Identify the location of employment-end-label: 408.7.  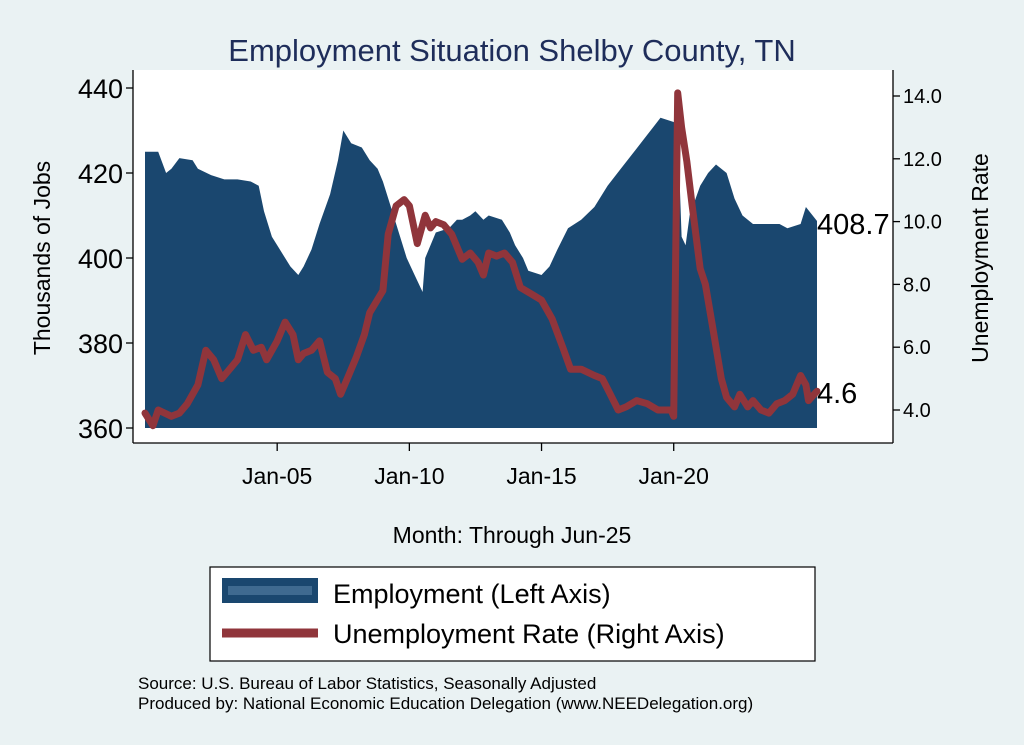
(853, 225).